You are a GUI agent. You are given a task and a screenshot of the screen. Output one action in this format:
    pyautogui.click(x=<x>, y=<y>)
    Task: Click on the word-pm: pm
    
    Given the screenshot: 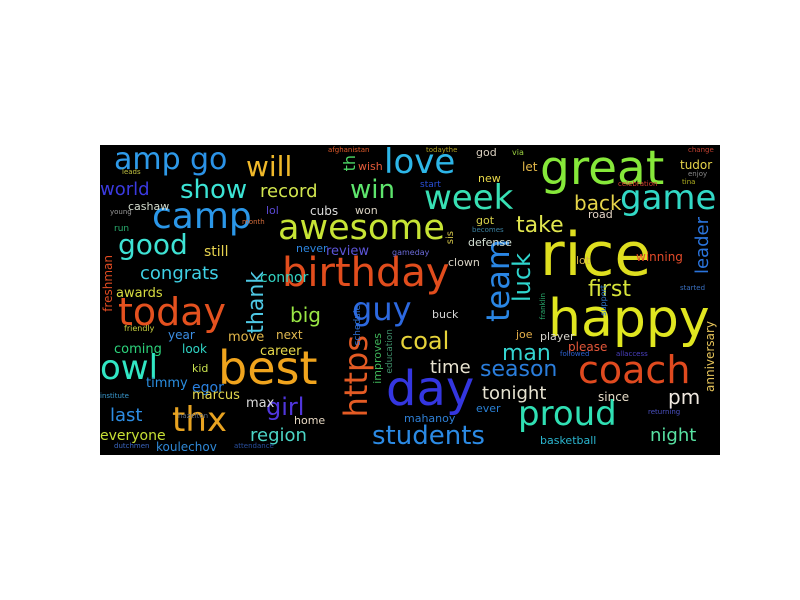 What is the action you would take?
    pyautogui.click(x=684, y=397)
    